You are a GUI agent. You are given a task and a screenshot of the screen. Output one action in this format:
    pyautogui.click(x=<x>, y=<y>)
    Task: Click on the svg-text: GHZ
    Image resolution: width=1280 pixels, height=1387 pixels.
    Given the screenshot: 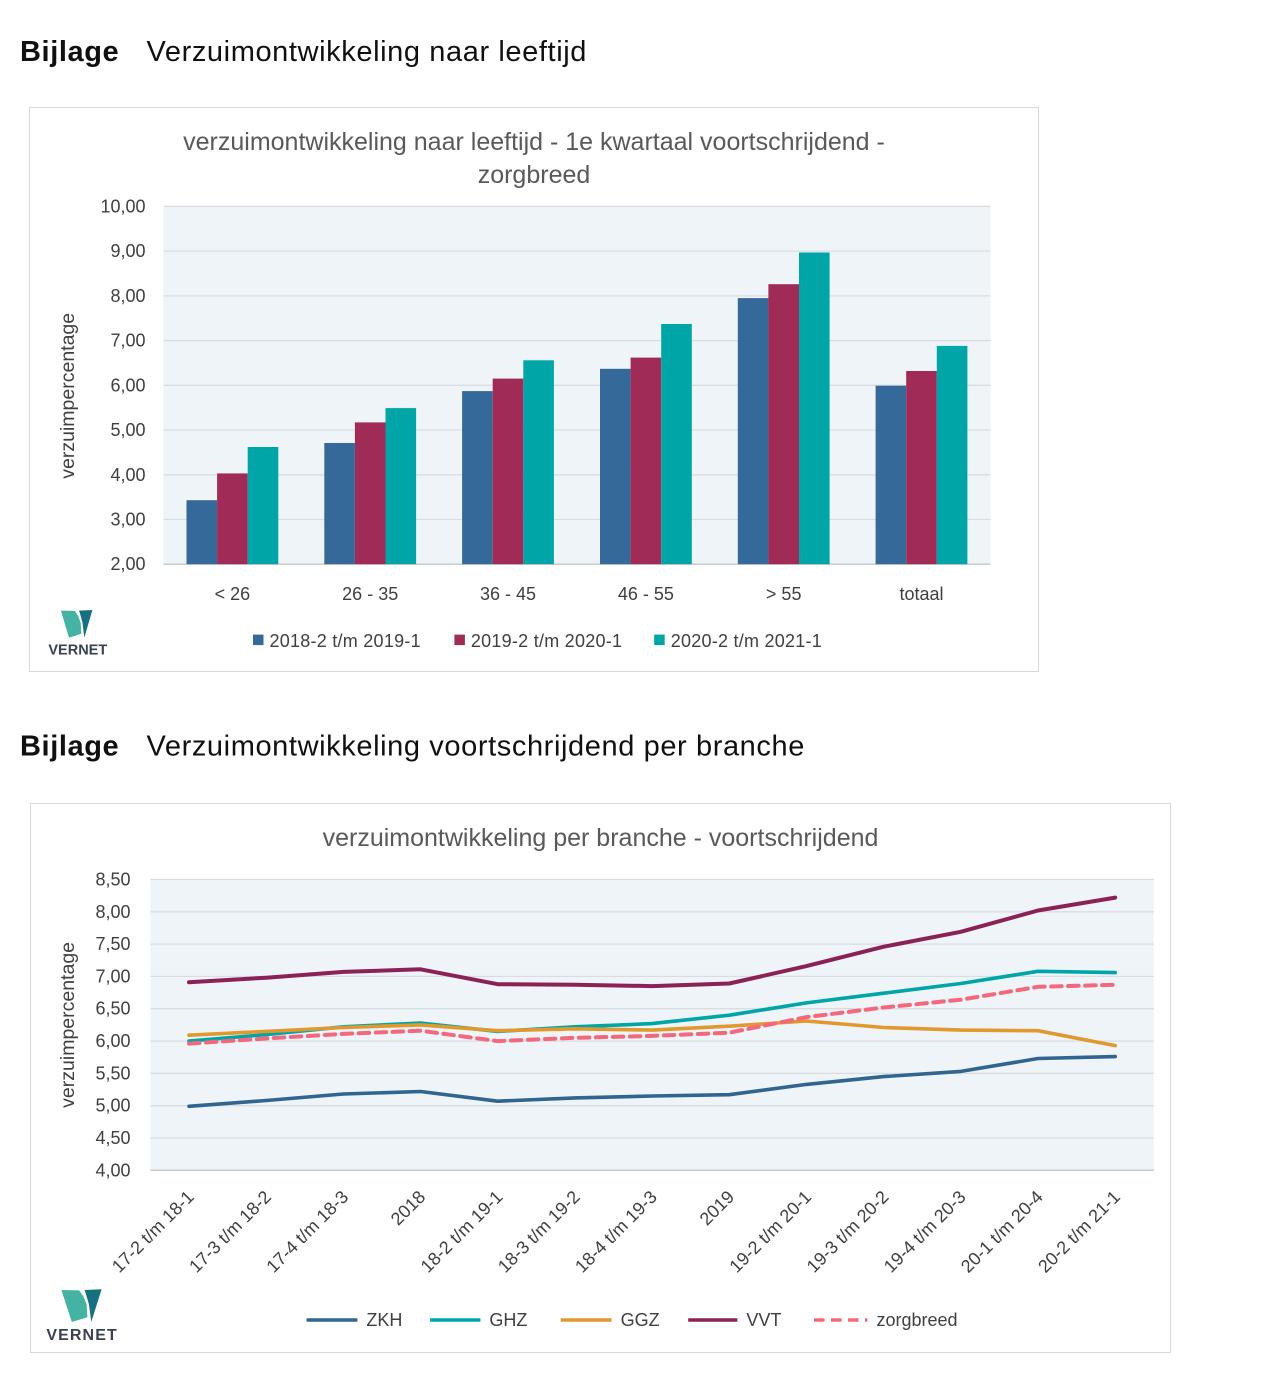 What is the action you would take?
    pyautogui.click(x=508, y=1320)
    